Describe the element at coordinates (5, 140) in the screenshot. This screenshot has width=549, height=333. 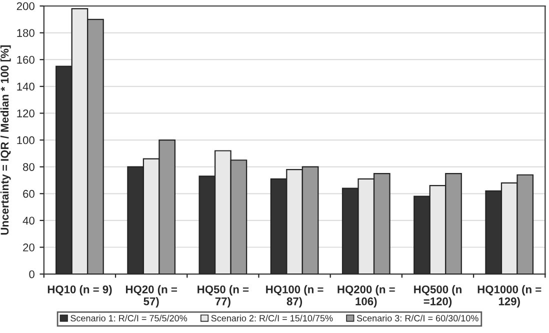
I see `y-axis-title: Uncertainty = IQR / Median * 100 [%]` at that location.